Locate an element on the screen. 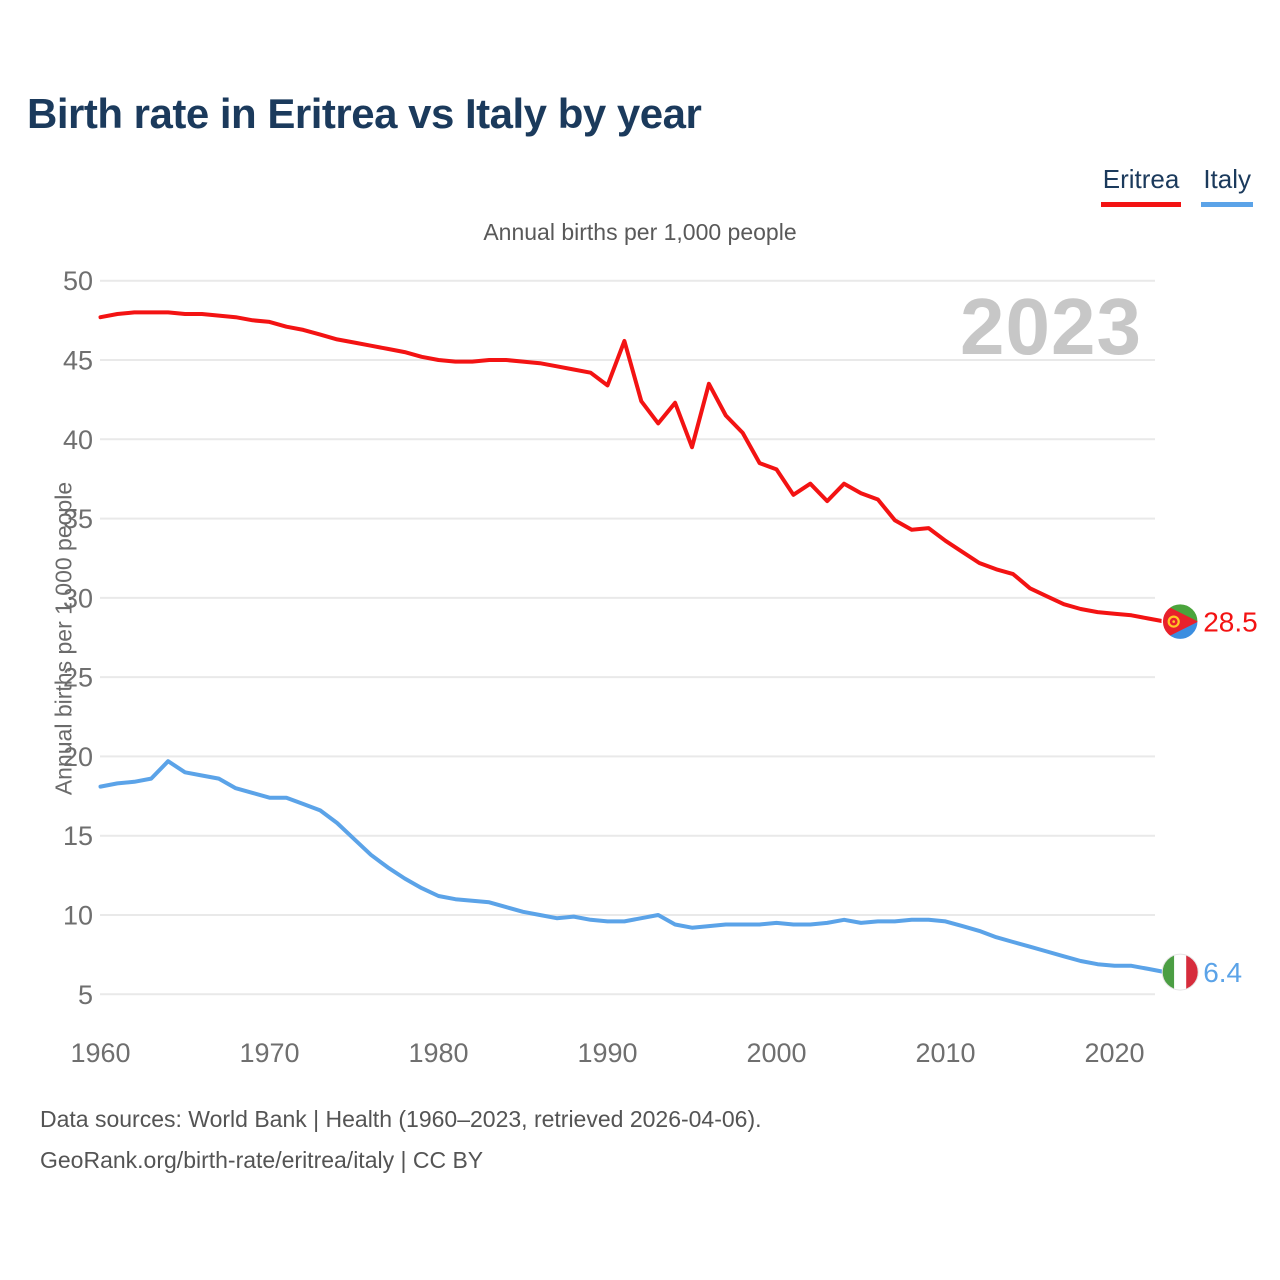  chart-subtitle: Annual births per 1,000 people is located at coordinates (640, 232).